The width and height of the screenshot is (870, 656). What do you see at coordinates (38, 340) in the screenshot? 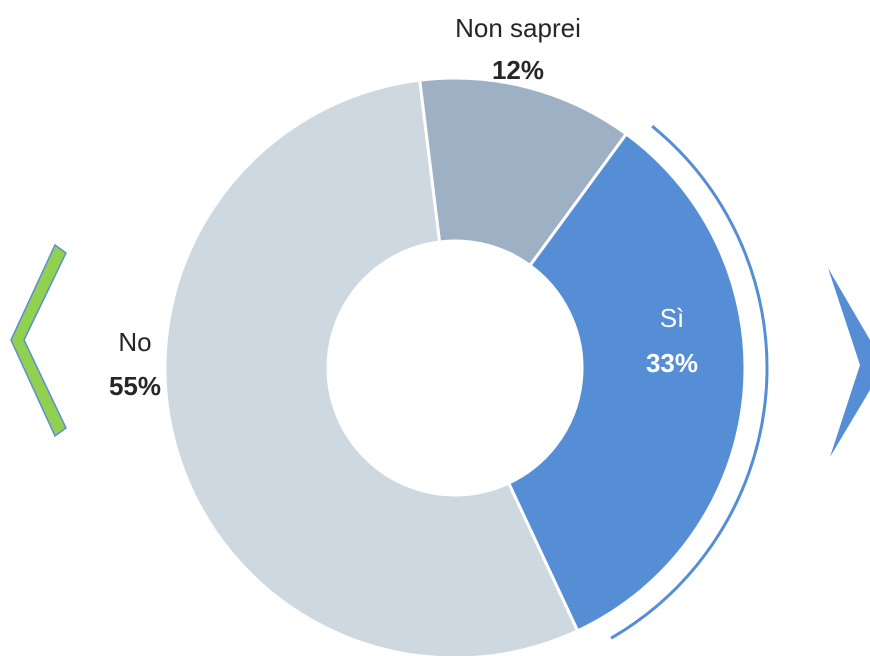
I see `previous-arrow` at bounding box center [38, 340].